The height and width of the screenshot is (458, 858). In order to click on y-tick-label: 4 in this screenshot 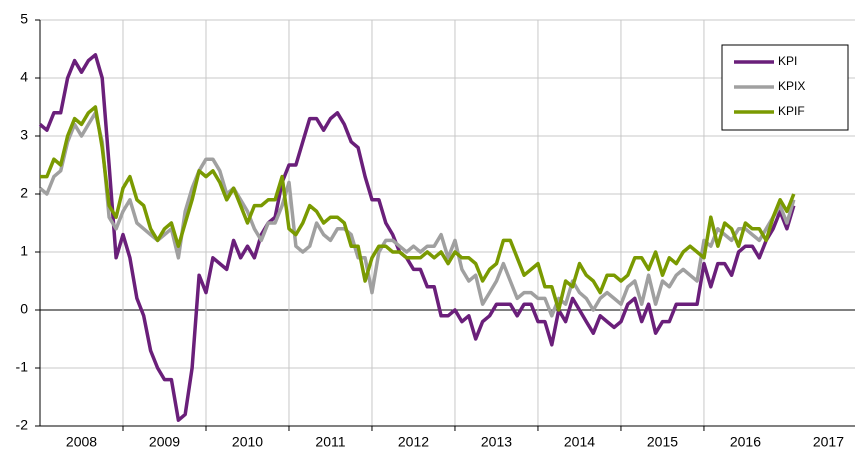, I will do `click(24, 77)`.